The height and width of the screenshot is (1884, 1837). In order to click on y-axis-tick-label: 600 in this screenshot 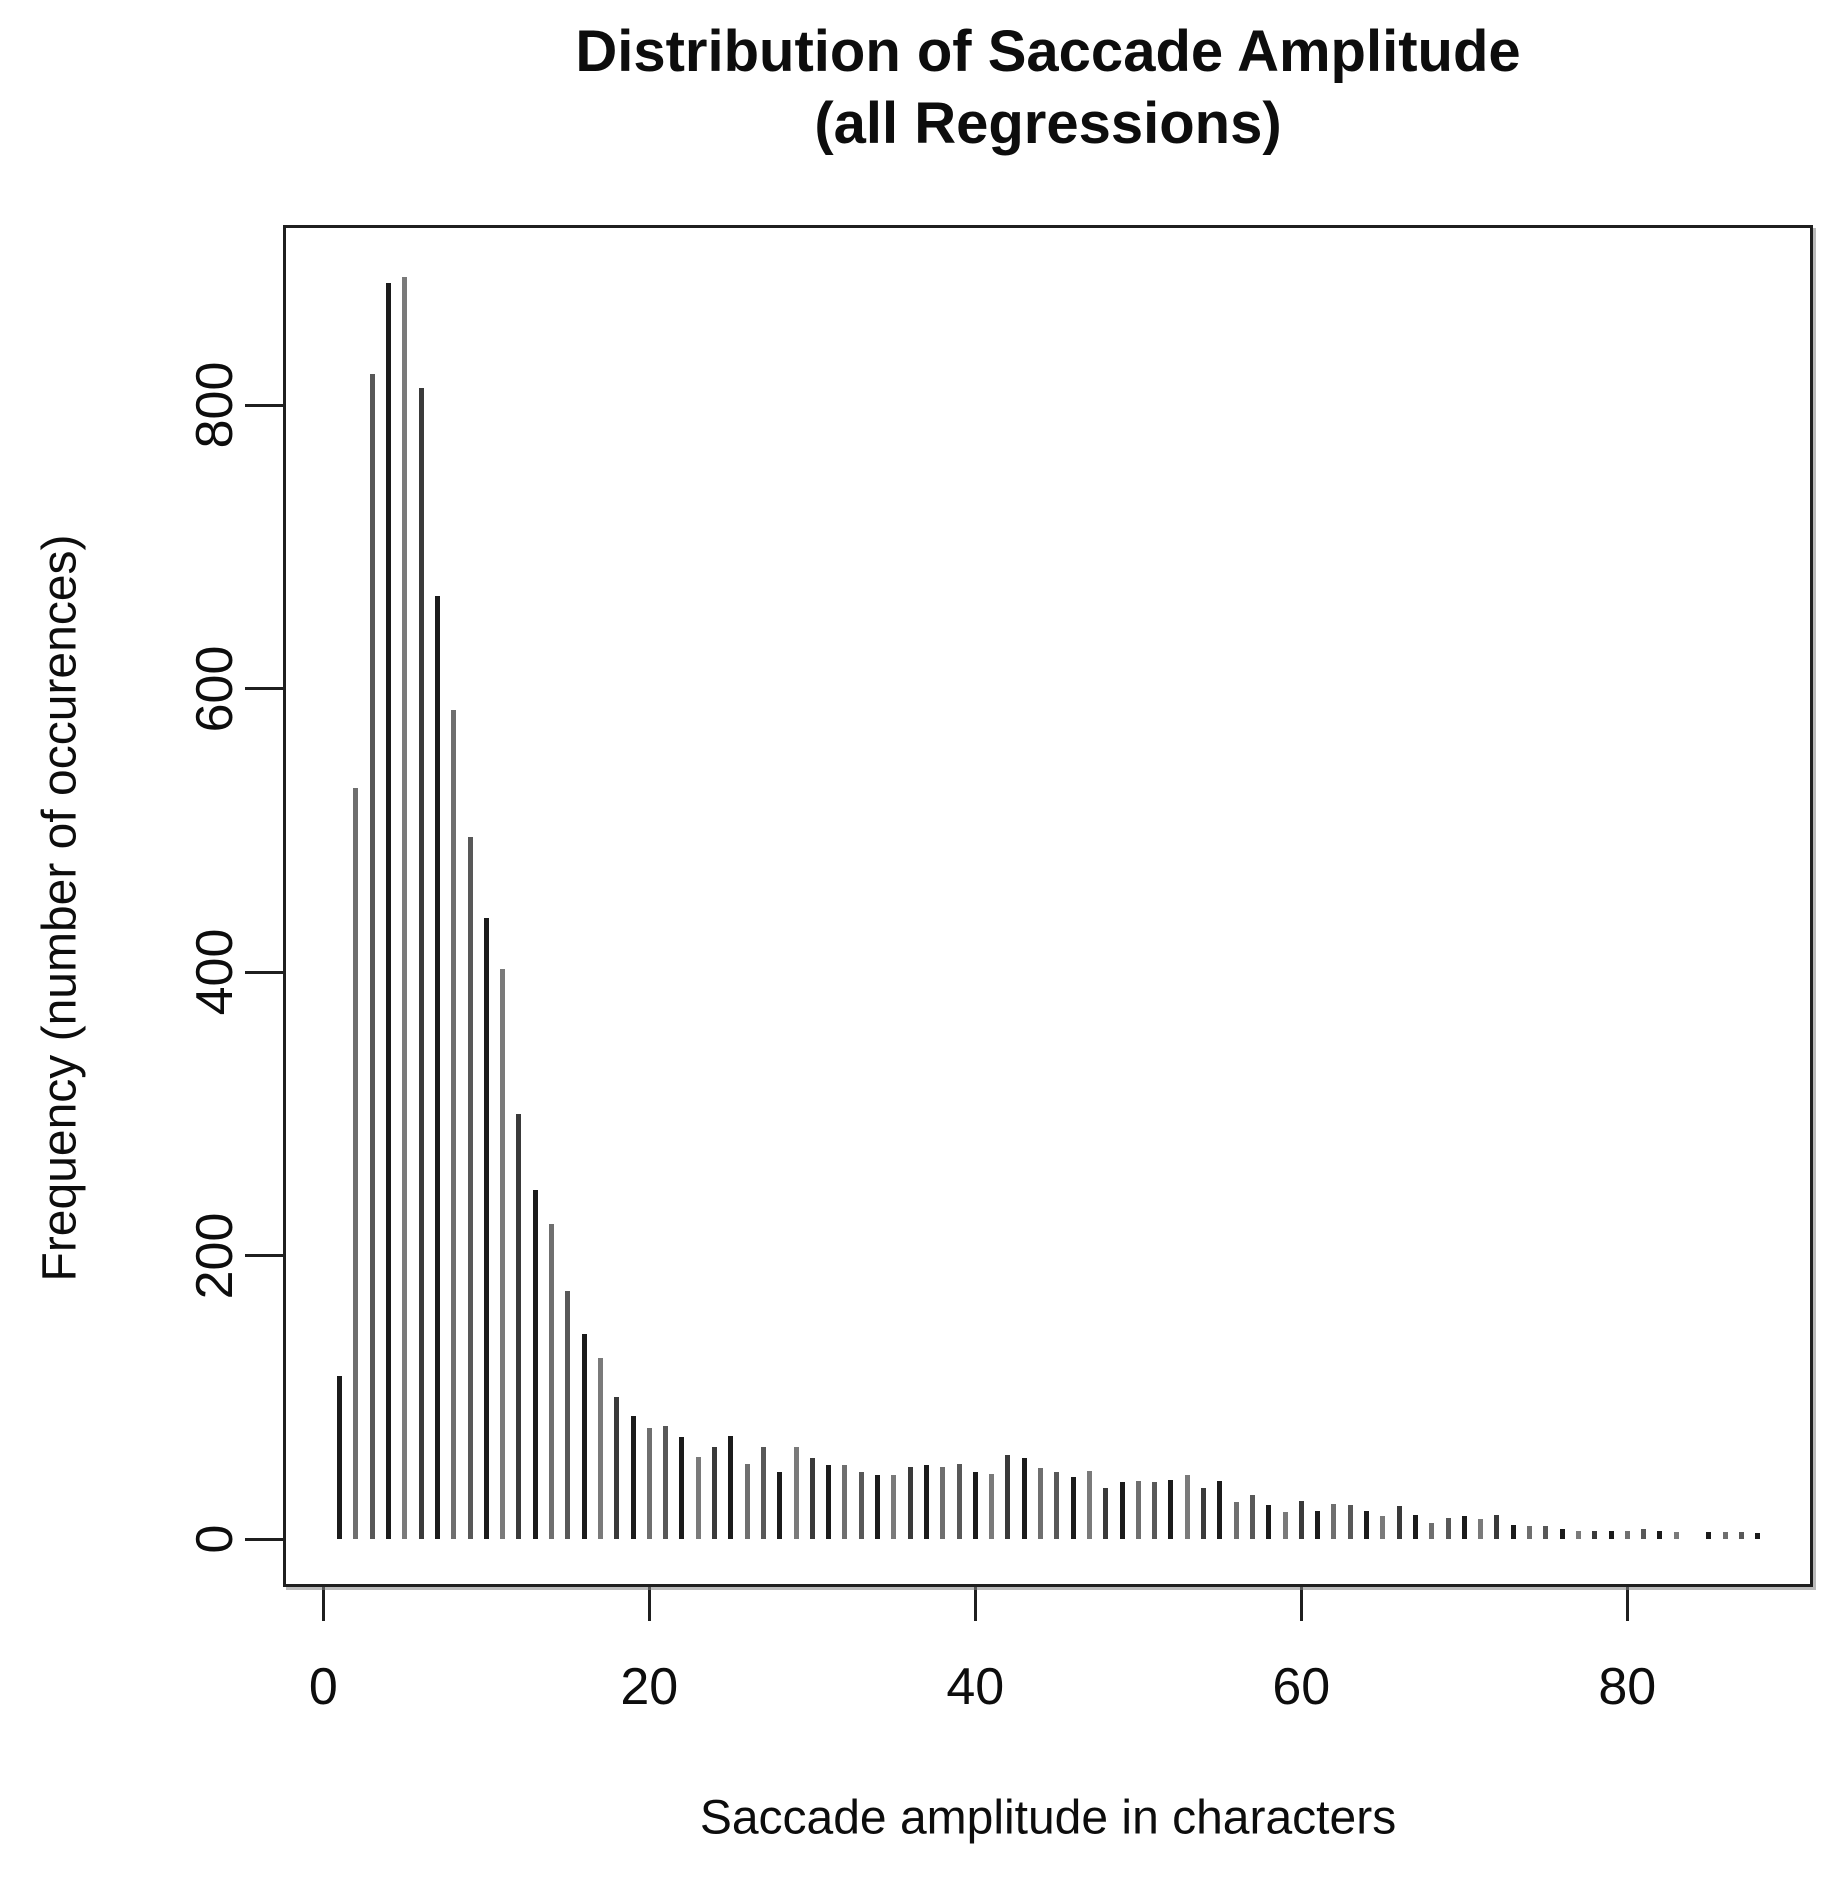, I will do `click(215, 688)`.